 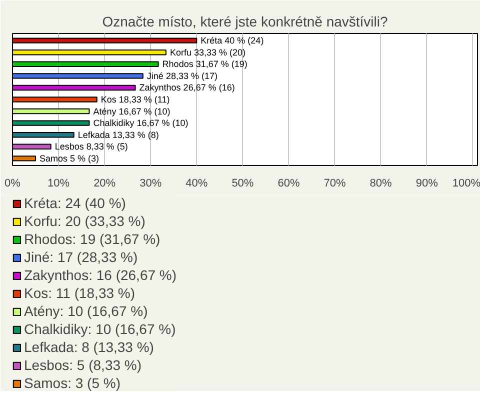 What do you see at coordinates (140, 123) in the screenshot?
I see `data-label: Chalkidiky 16,67 % (10)` at bounding box center [140, 123].